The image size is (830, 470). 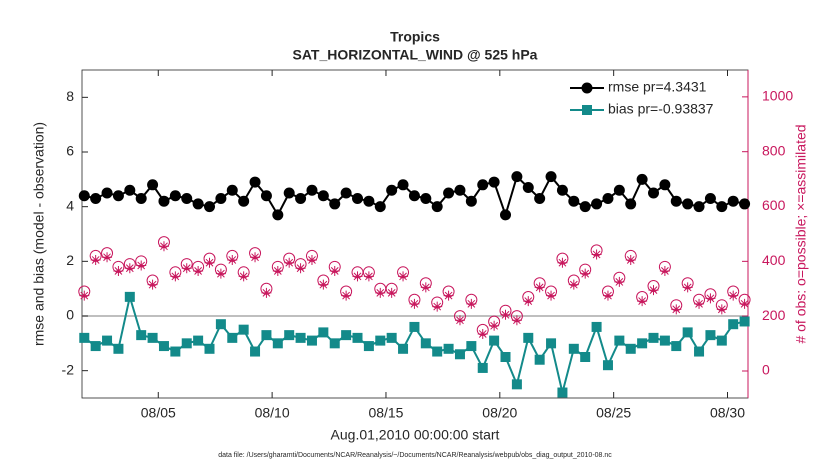 I want to click on chart-title: Tropics, so click(x=415, y=37).